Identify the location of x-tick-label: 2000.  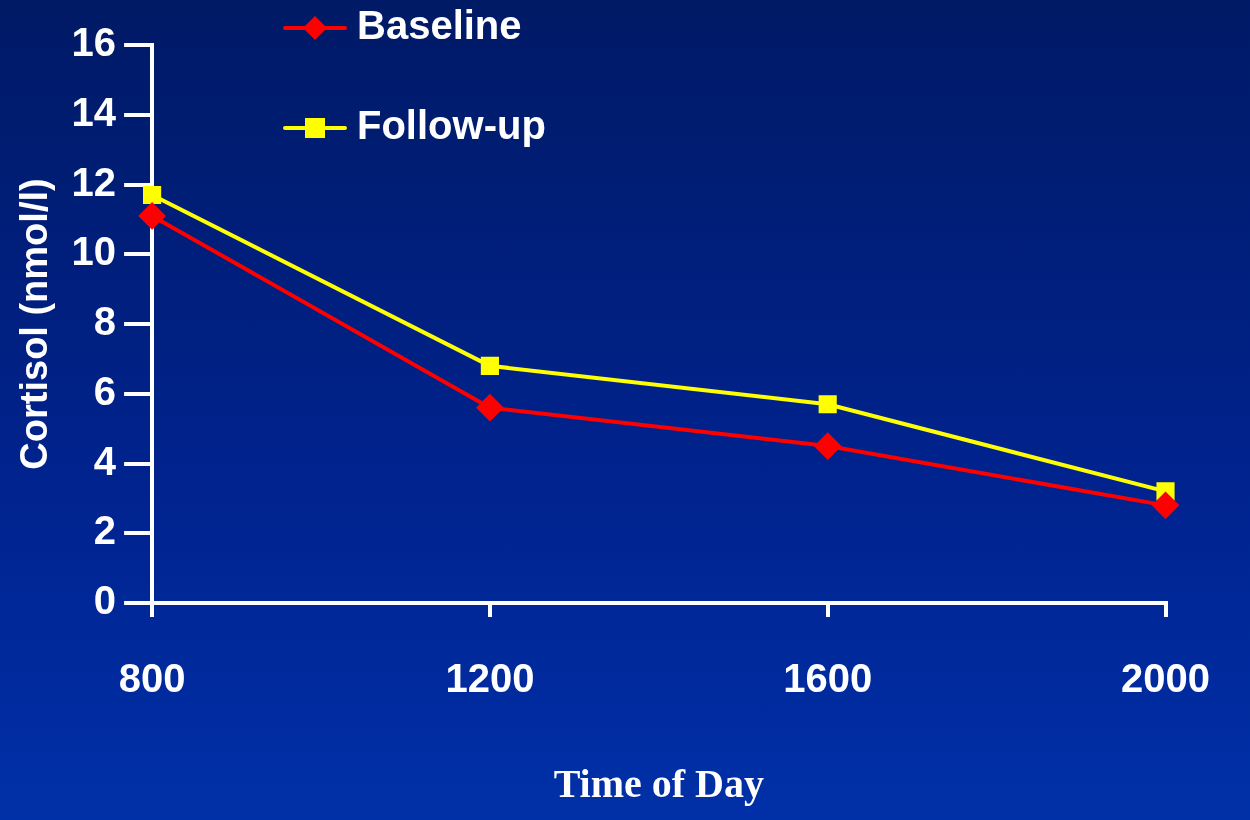
(1165, 678).